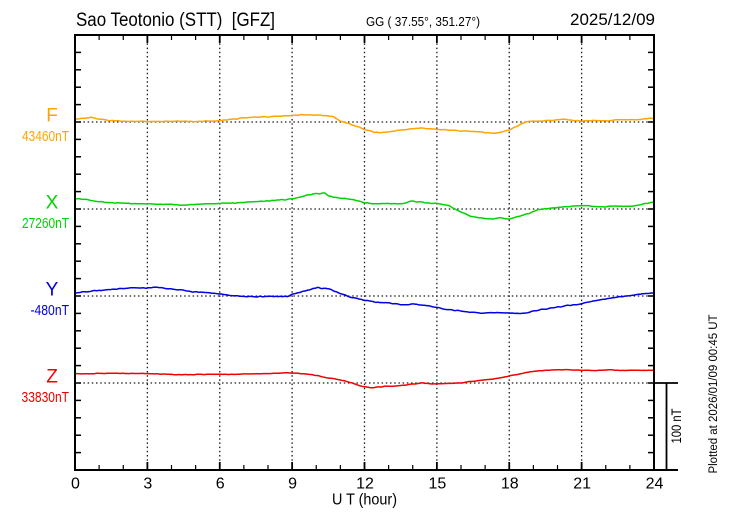 The width and height of the screenshot is (730, 520). I want to click on svg-text: Z, so click(52, 377).